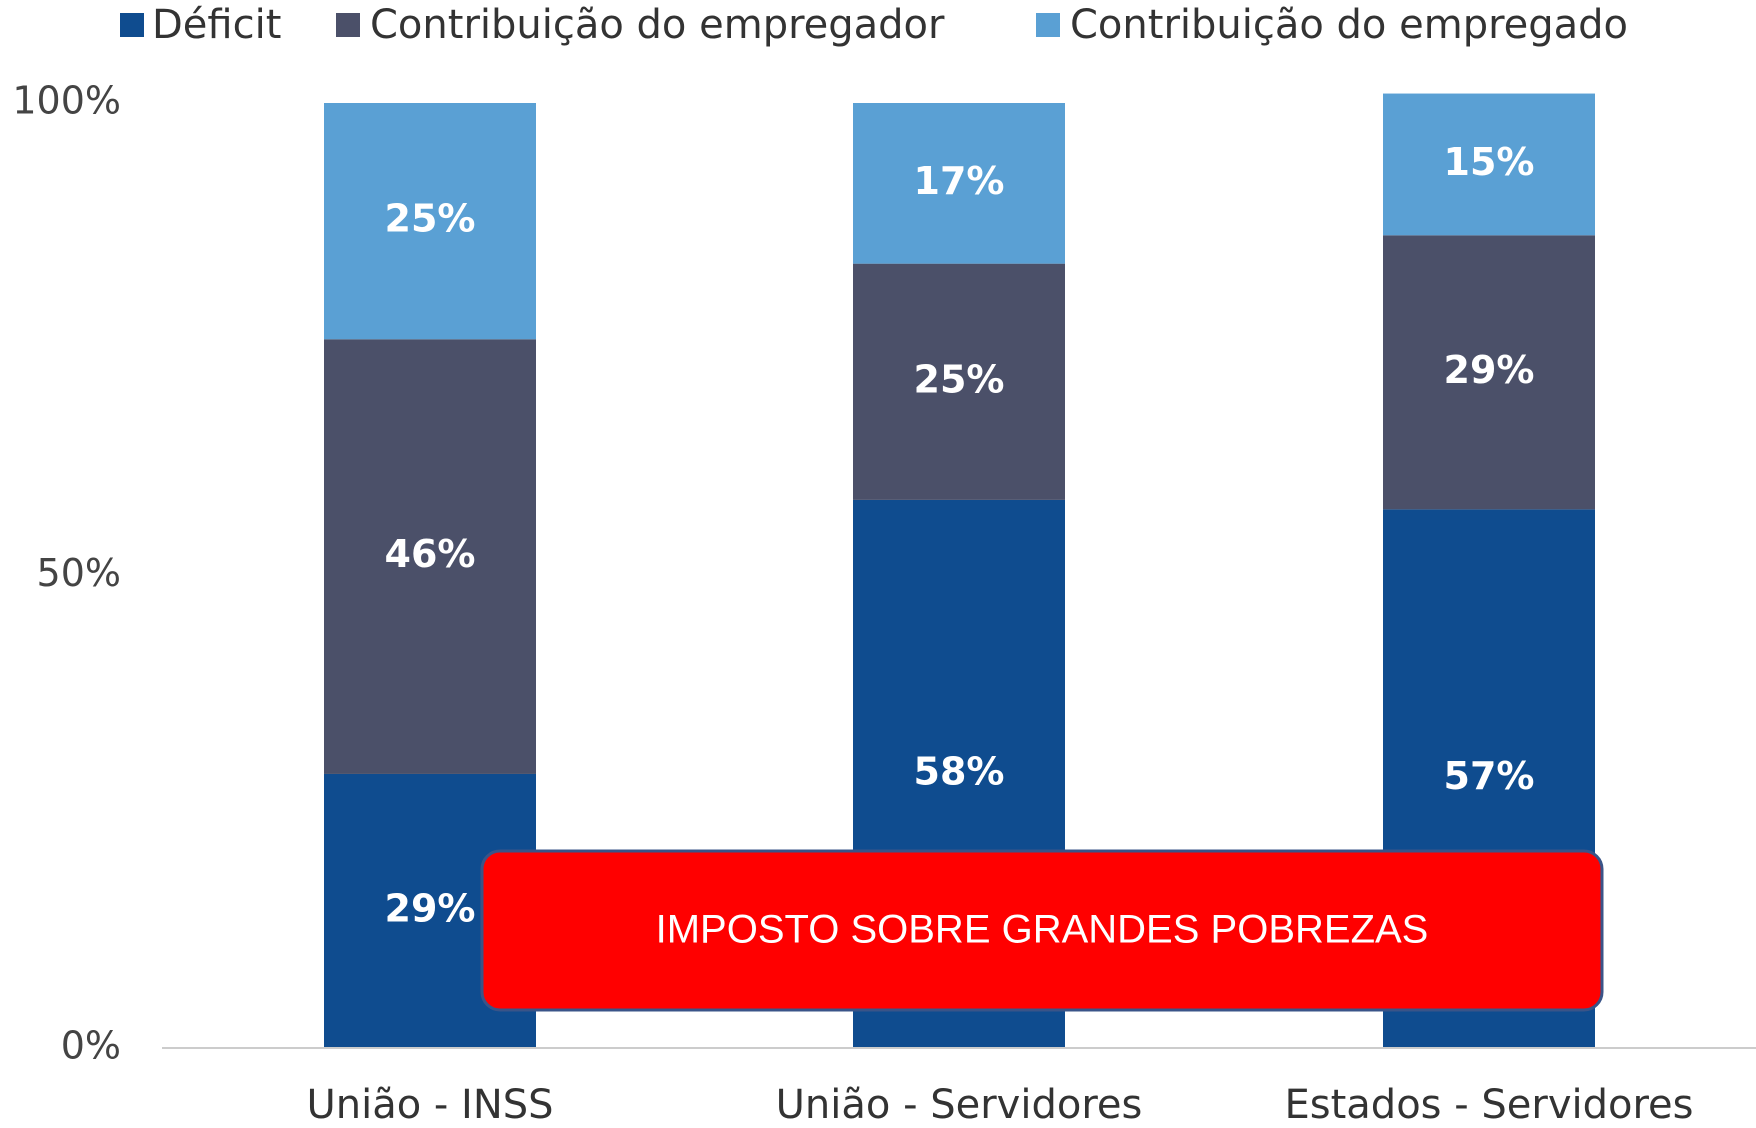  I want to click on data-label: 58%, so click(959, 771).